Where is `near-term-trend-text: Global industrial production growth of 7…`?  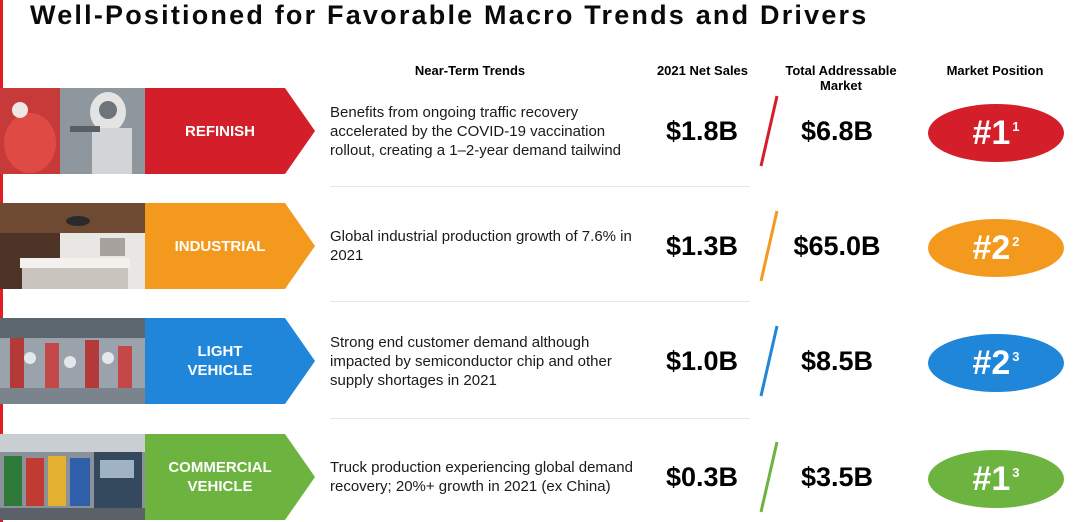 near-term-trend-text: Global industrial production growth of 7… is located at coordinates (481, 246).